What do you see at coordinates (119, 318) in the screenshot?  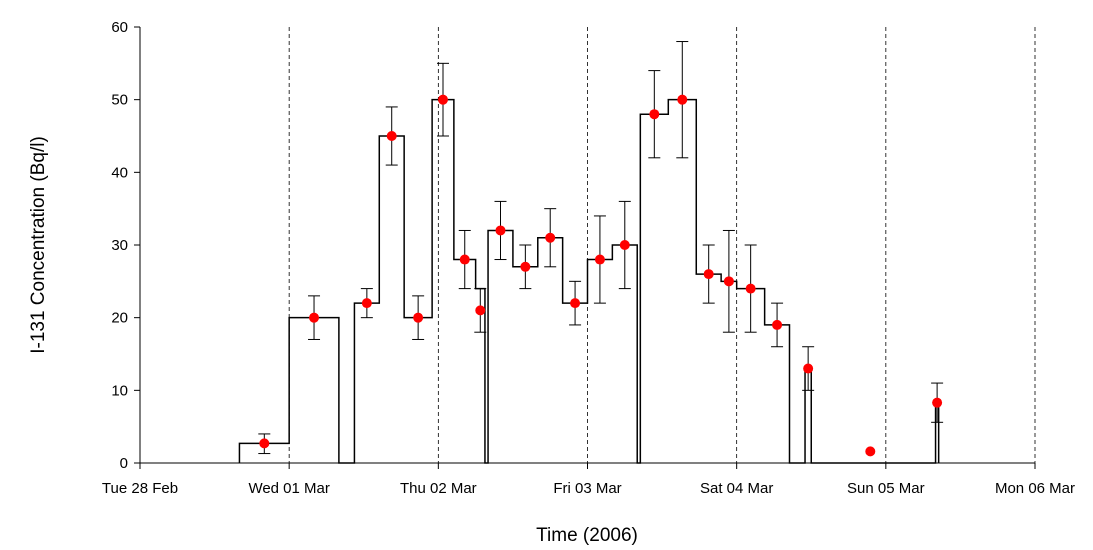 I see `y-tick-label: 20` at bounding box center [119, 318].